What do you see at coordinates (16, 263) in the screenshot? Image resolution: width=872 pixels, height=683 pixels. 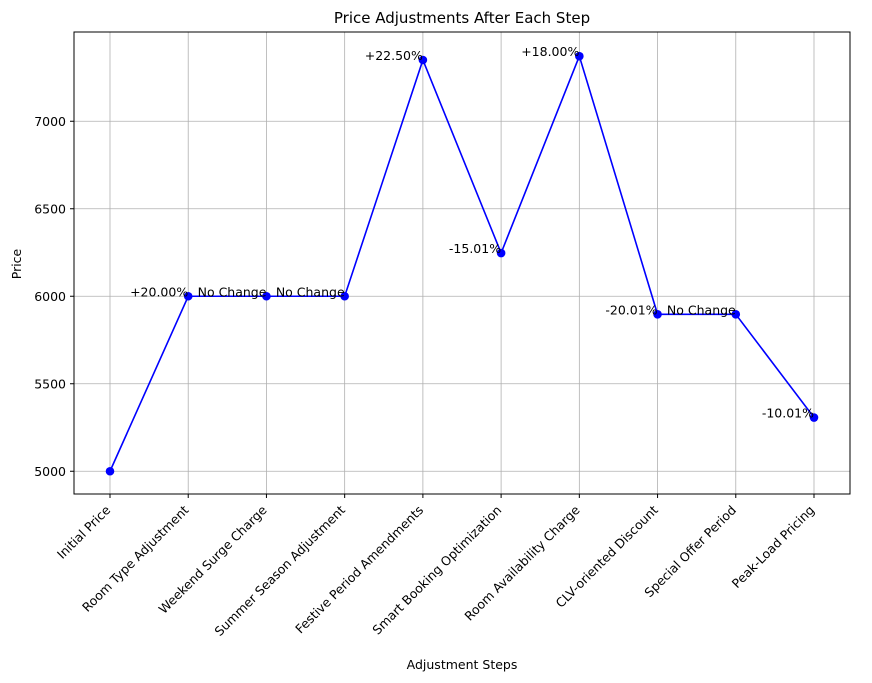 I see `y-axis-label: Price` at bounding box center [16, 263].